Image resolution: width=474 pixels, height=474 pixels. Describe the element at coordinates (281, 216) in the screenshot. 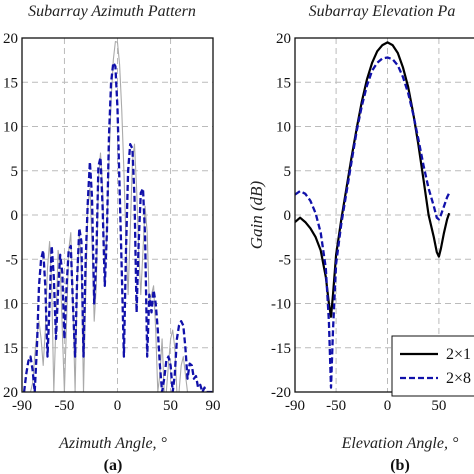

I see `elevation-y-ticks: 20 15 10 5 0 -5 -10 -15 -20` at that location.